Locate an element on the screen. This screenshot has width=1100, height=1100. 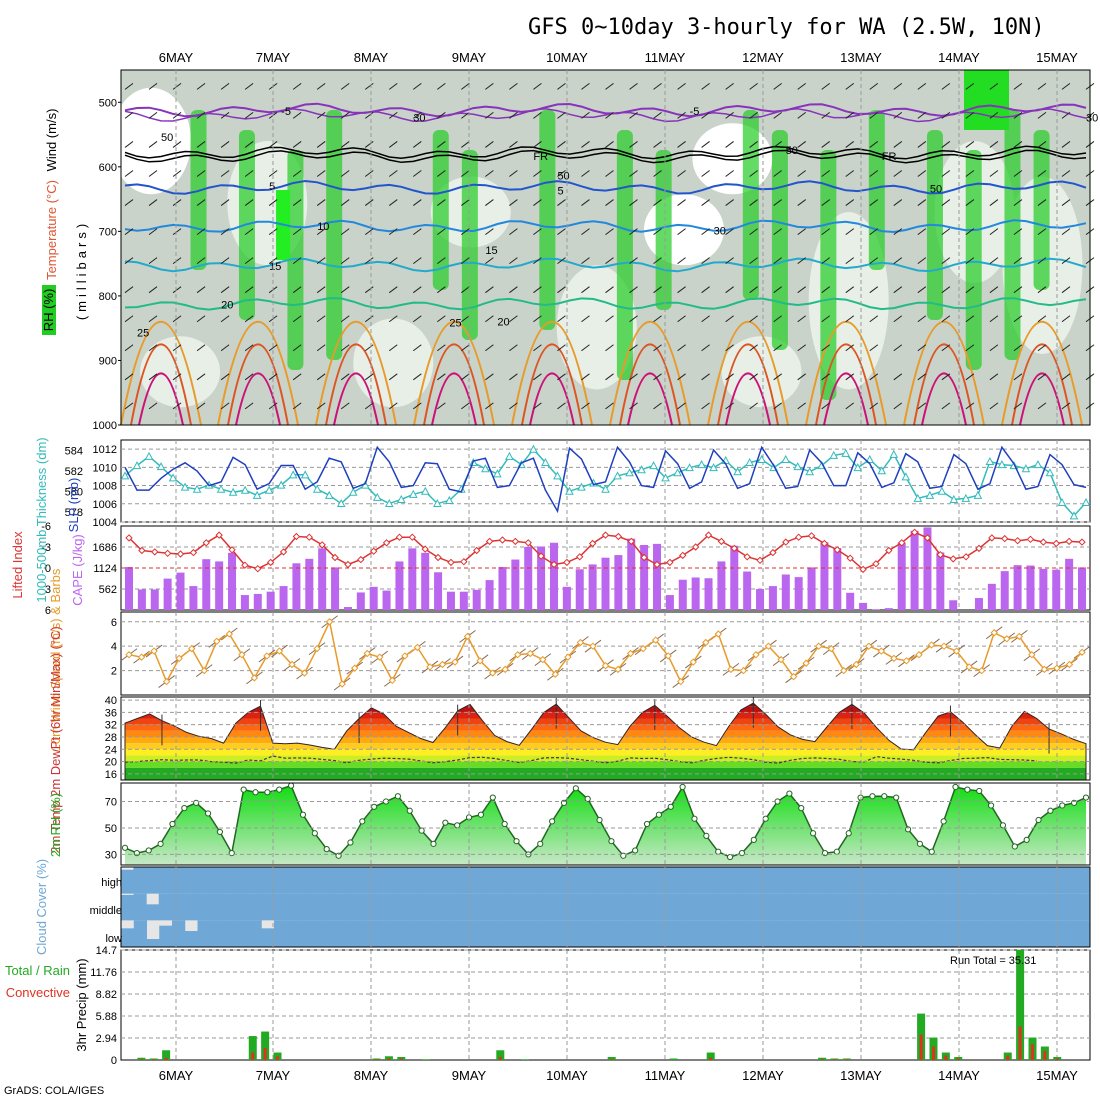
lifted-index-label: Lifted Index is located at coordinates (17, 565).